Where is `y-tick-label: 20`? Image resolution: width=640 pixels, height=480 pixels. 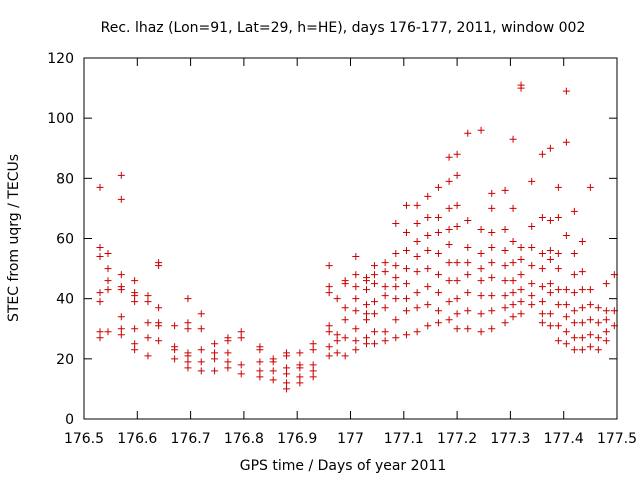 y-tick-label: 20 is located at coordinates (65, 360).